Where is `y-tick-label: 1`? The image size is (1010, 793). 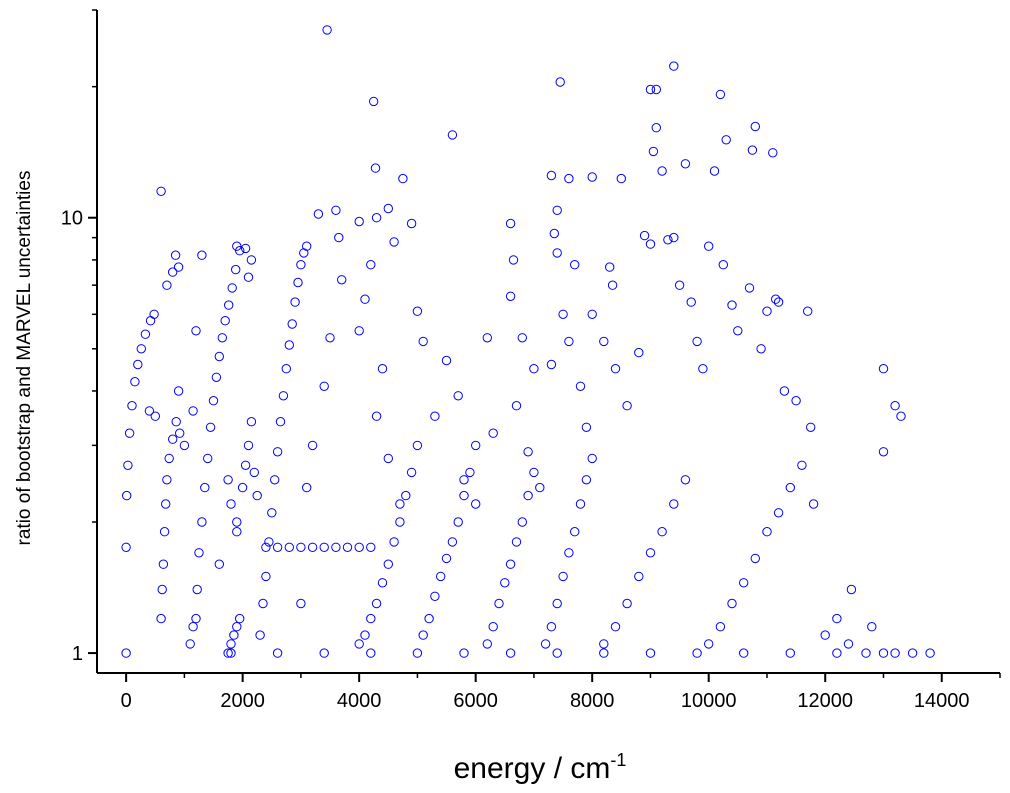
y-tick-label: 1 is located at coordinates (77, 654).